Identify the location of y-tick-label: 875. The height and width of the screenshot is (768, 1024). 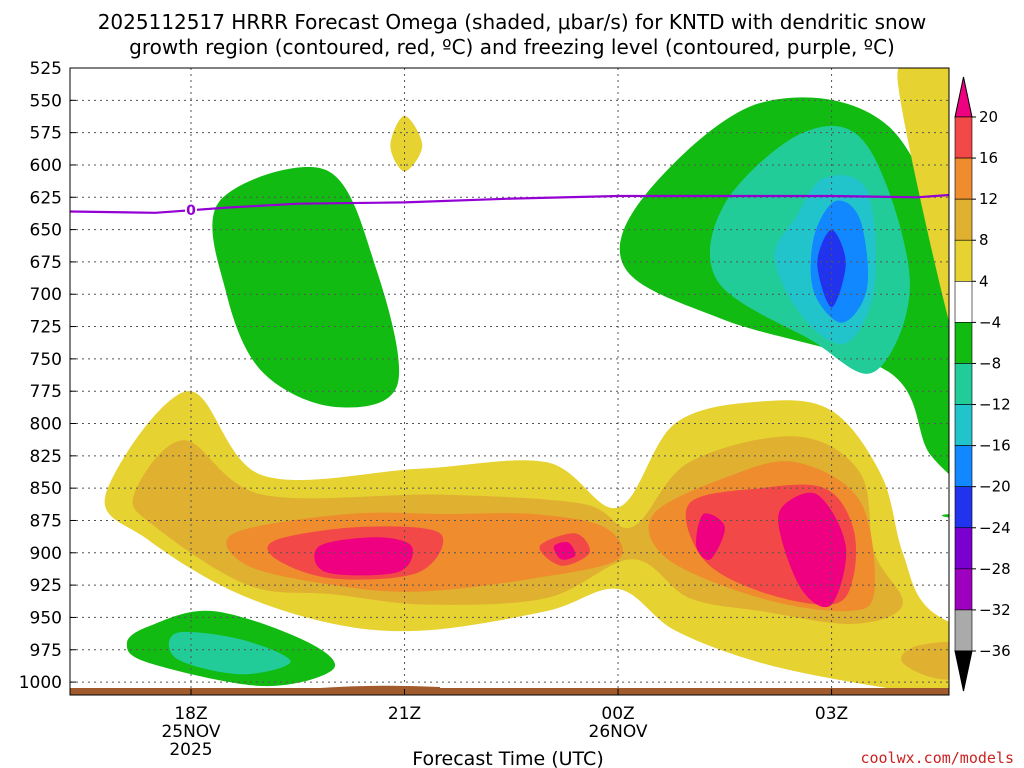
(46, 521).